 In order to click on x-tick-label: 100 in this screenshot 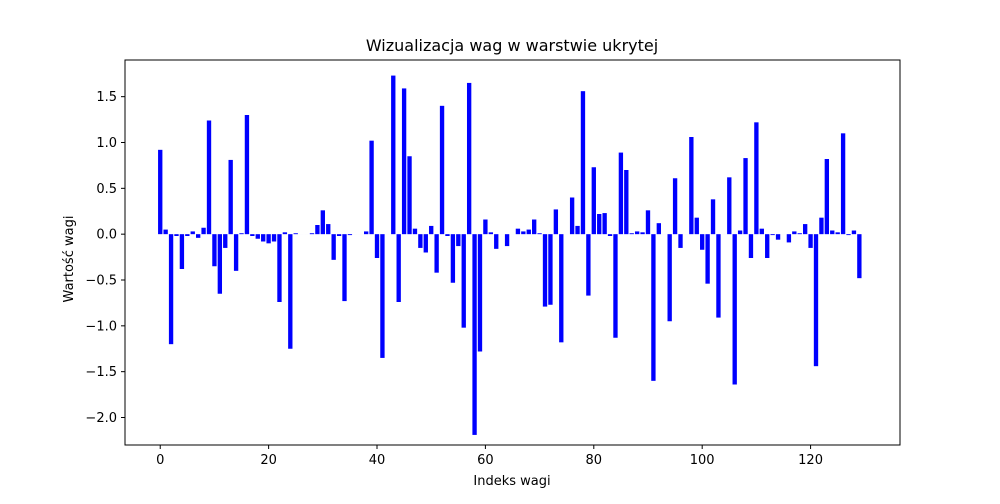, I will do `click(702, 460)`.